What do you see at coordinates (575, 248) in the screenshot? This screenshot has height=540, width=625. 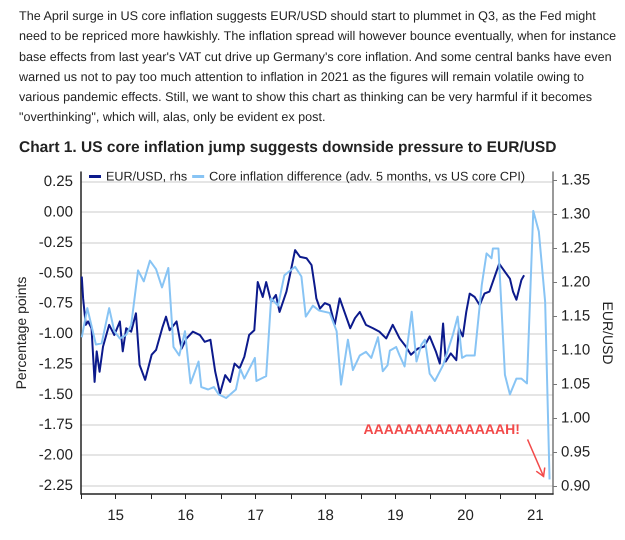 I see `y2-tick-label: 1.25` at bounding box center [575, 248].